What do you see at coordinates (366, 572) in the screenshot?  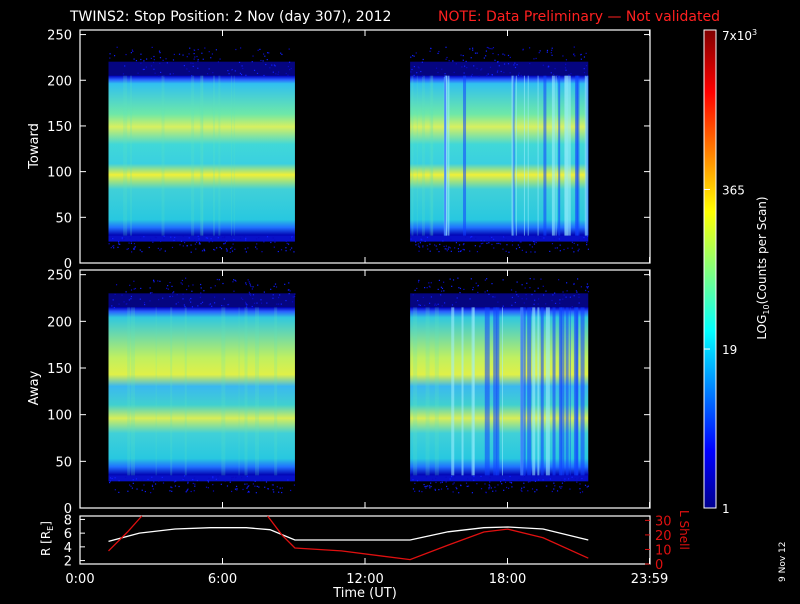 I see `time-axis-ticks: 0:00 6:00 12:00 18:00 23:59` at bounding box center [366, 572].